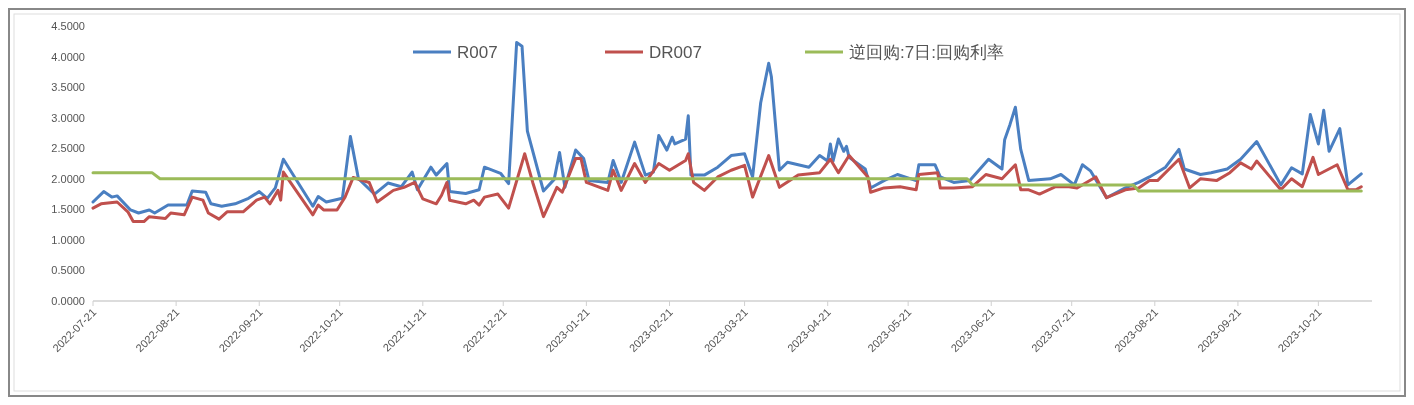 This screenshot has height=405, width=1414. I want to click on y-tick-label: 3.0000, so click(68, 117).